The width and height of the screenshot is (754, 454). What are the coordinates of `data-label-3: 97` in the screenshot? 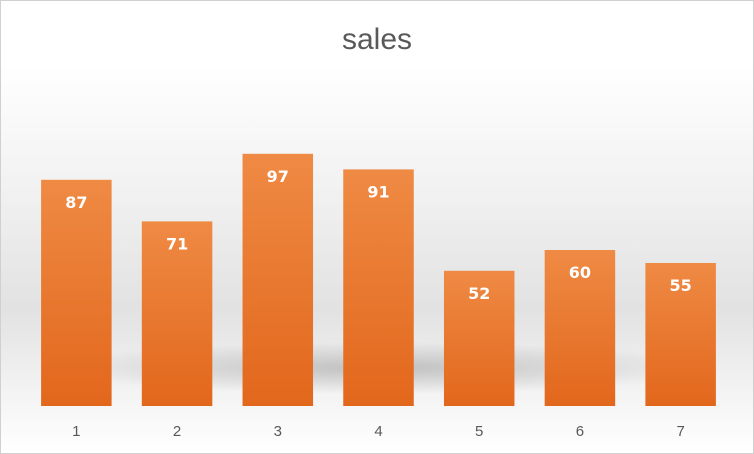 It's located at (278, 176).